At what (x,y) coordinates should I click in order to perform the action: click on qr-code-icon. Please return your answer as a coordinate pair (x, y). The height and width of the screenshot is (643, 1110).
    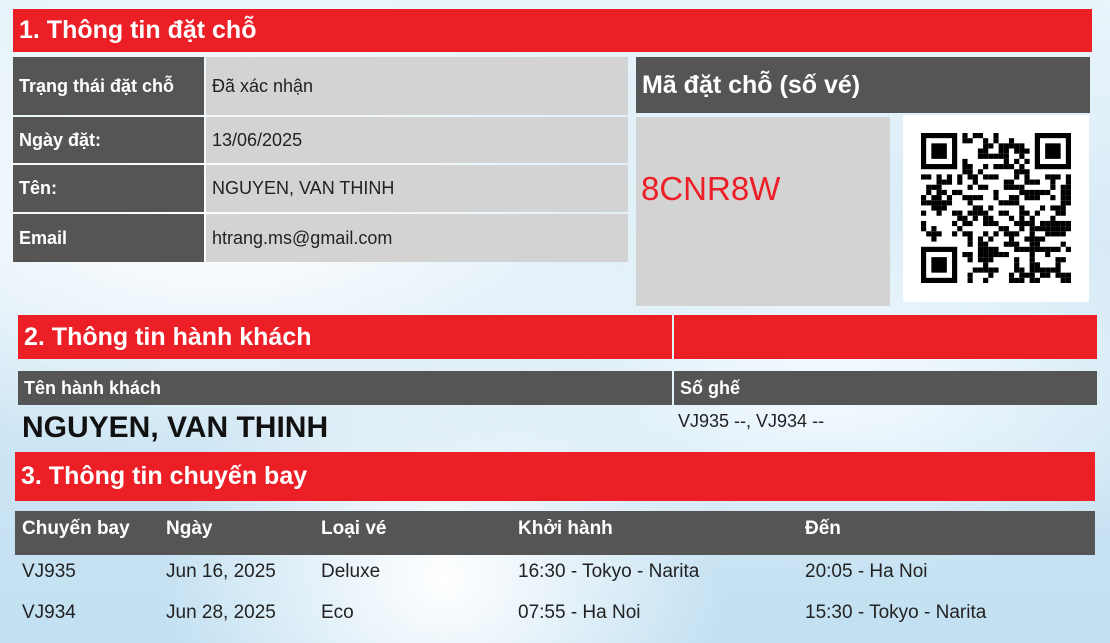
    Looking at the image, I should click on (996, 208).